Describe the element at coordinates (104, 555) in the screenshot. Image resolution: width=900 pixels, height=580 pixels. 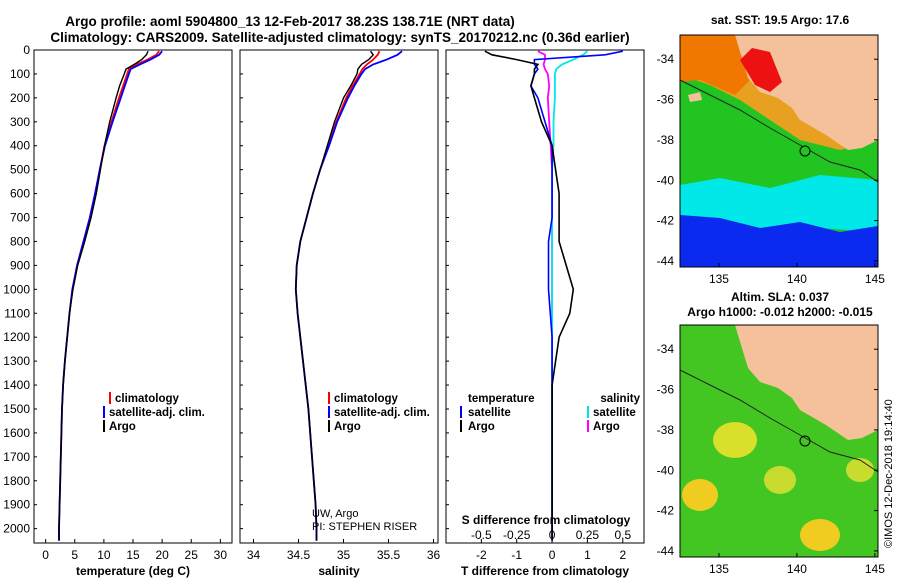
I see `temperature-tick-label: 10` at that location.